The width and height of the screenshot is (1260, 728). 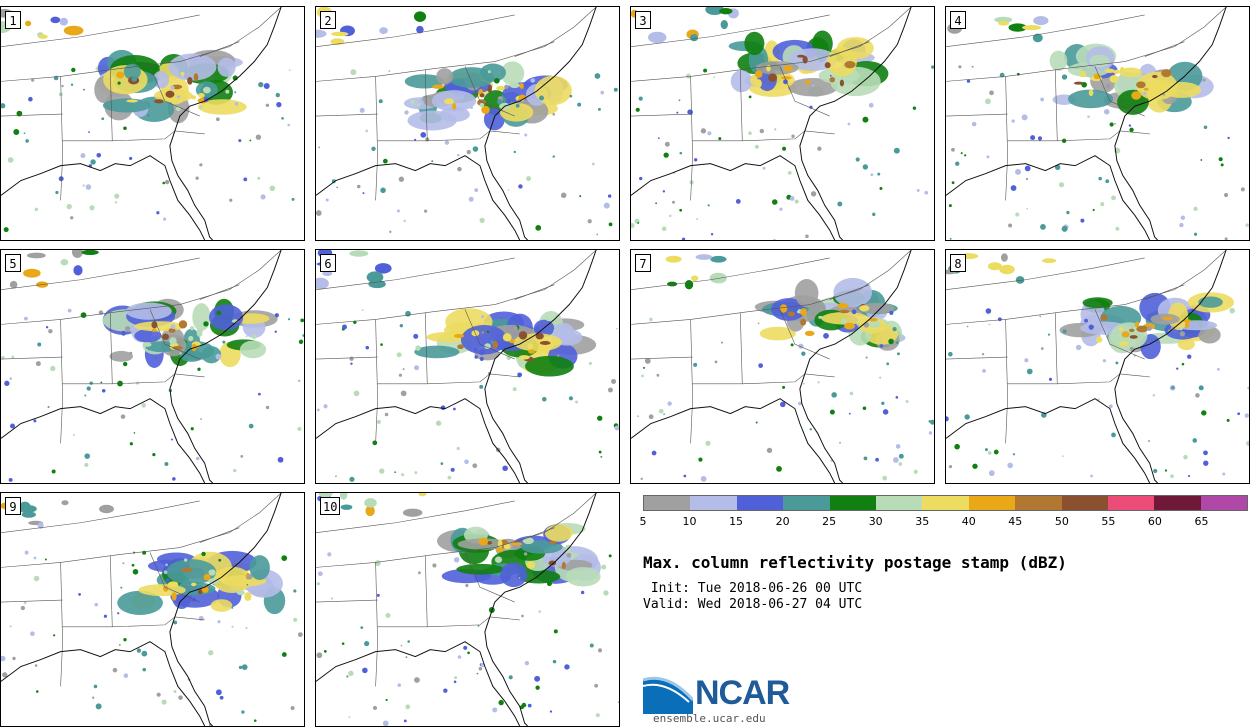 I want to click on ensemble-url: ensemble.ucar.edu, so click(x=709, y=718).